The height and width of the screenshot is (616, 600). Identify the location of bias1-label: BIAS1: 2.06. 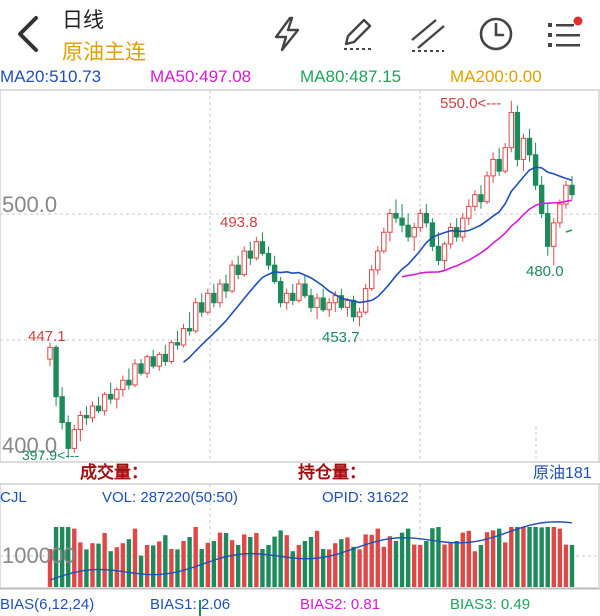
(190, 604).